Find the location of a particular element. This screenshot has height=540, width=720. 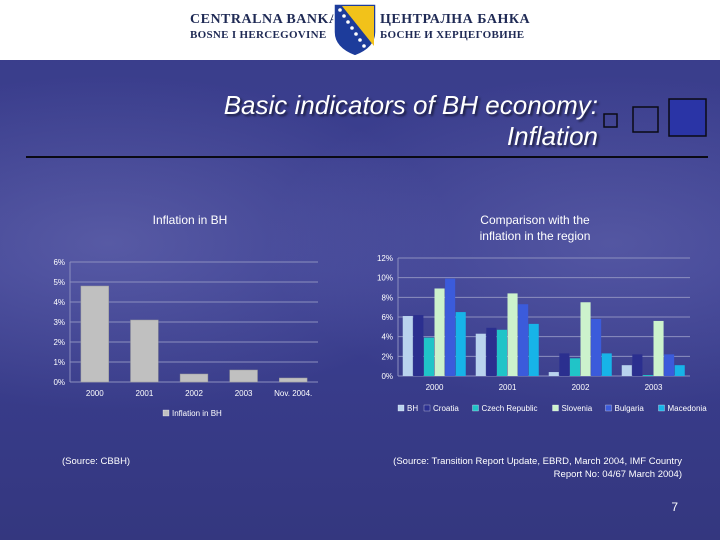

chart2-title-line1: Comparison with the is located at coordinates (535, 220).